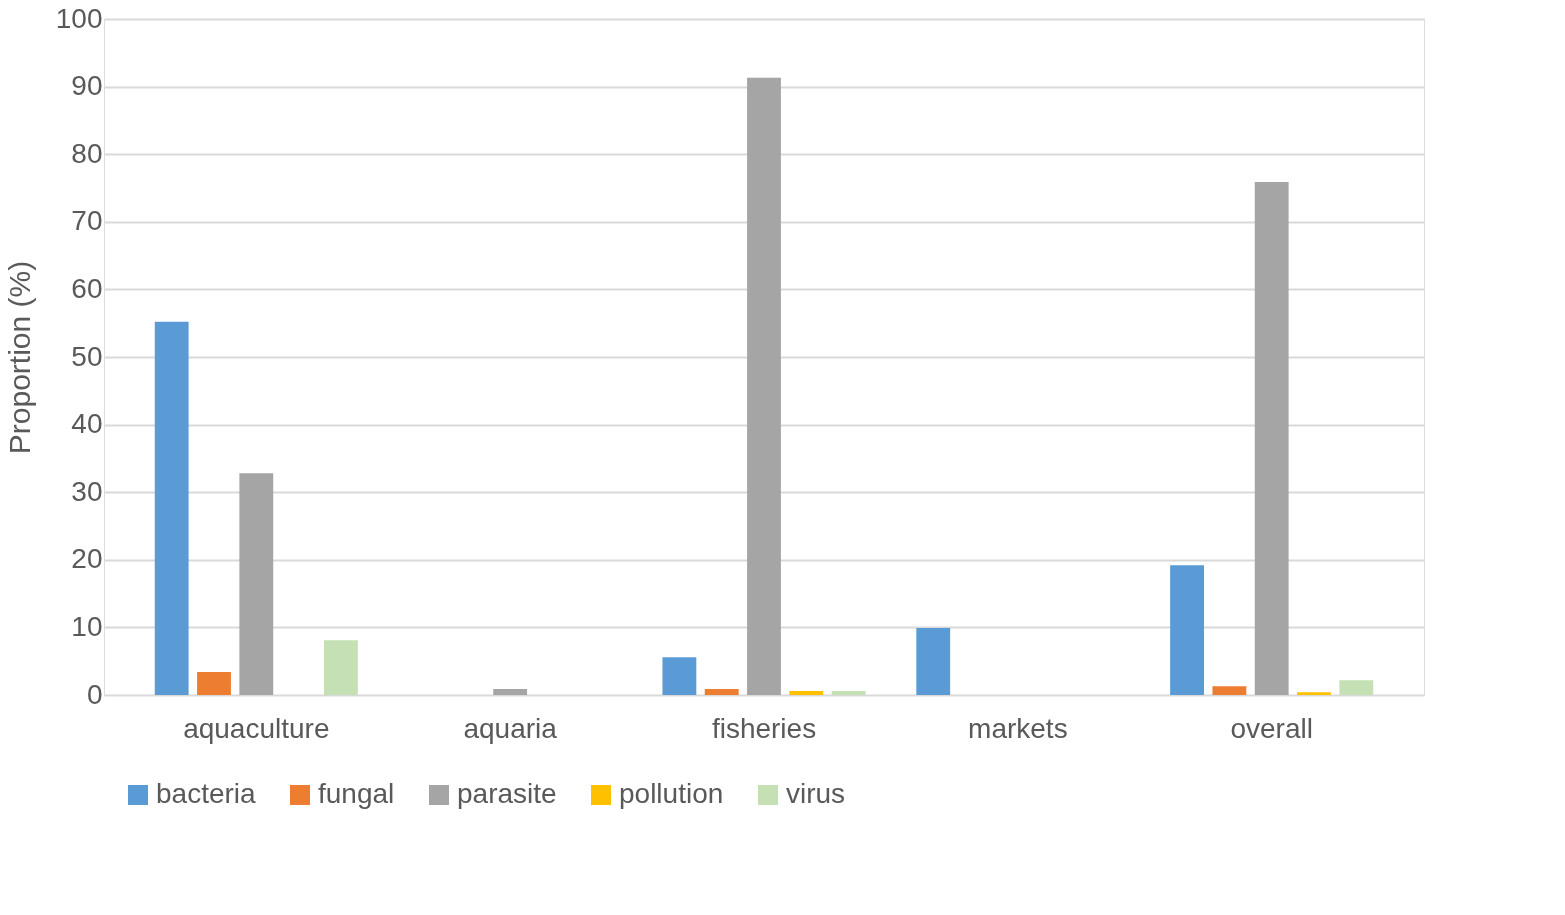 The image size is (1565, 915). I want to click on y-tick-label: 20, so click(87, 559).